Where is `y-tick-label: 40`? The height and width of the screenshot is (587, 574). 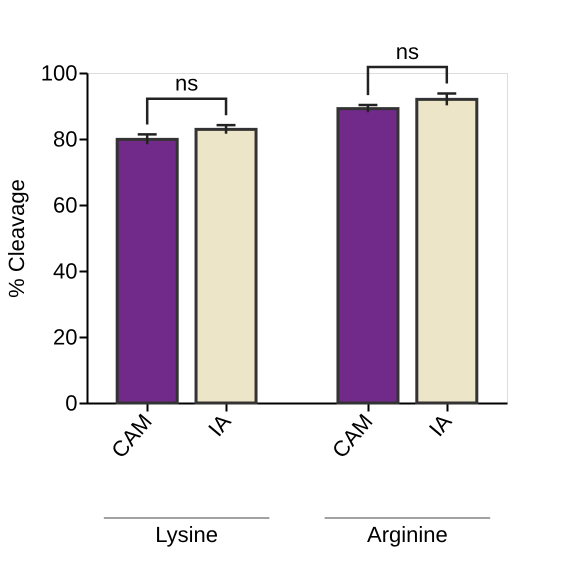 y-tick-label: 40 is located at coordinates (65, 271).